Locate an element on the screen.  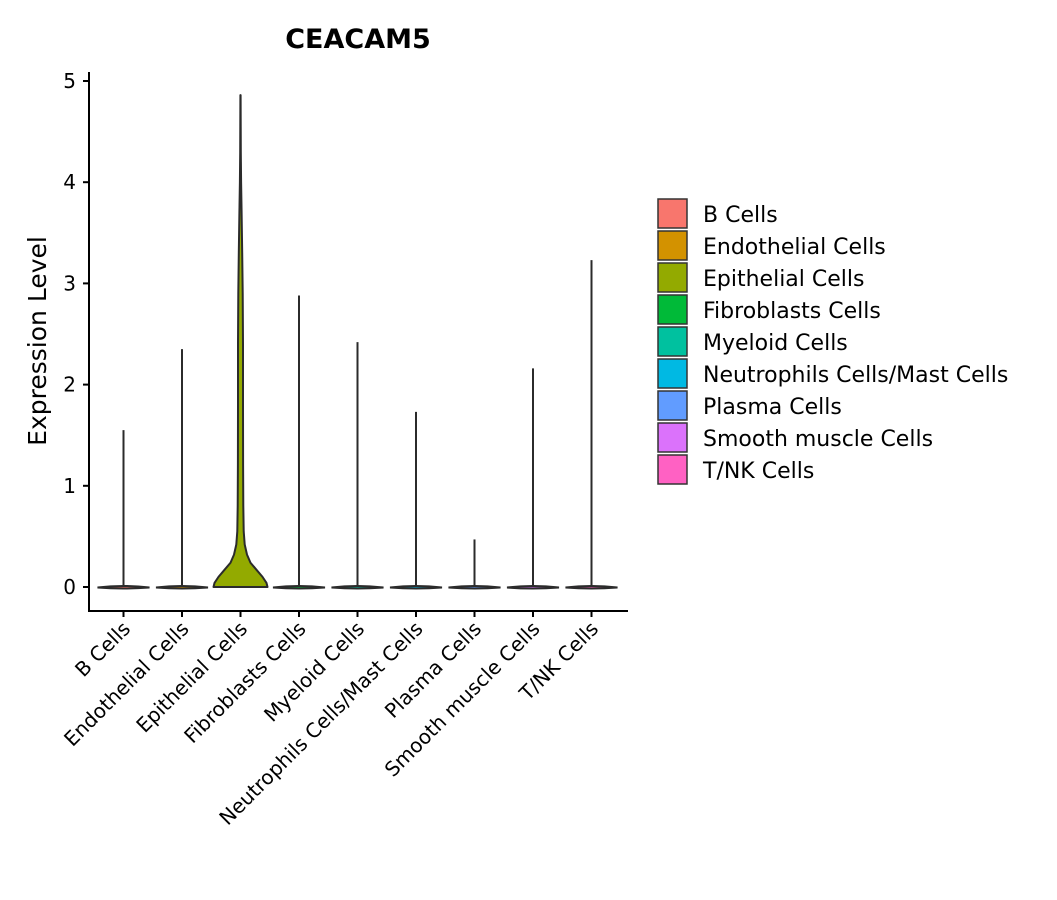
y-ticks: 0 1 2 3 4 5 is located at coordinates (76, 334).